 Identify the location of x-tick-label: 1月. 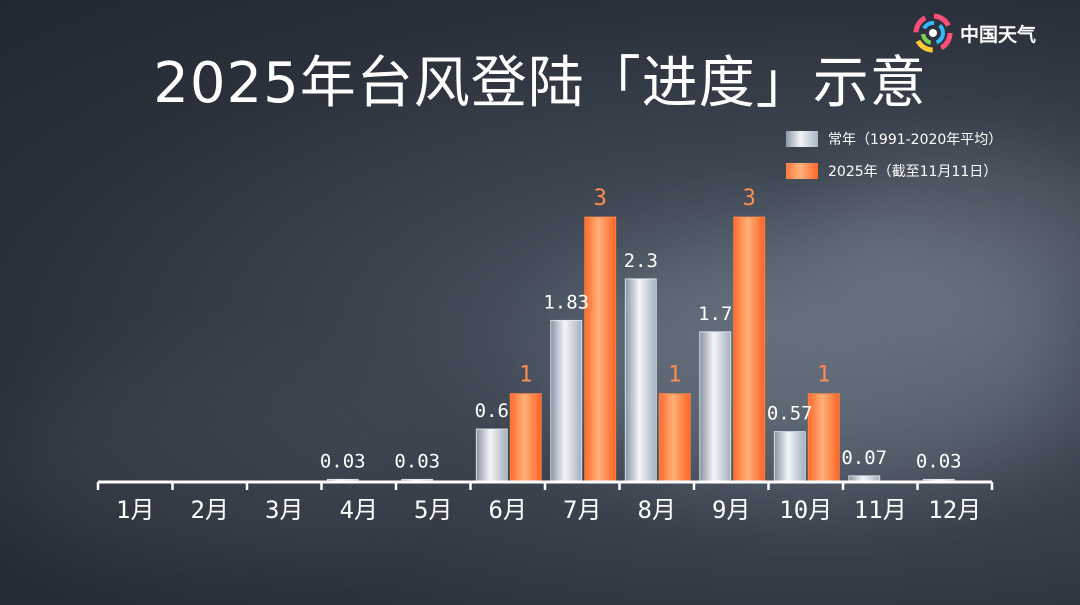
(135, 510).